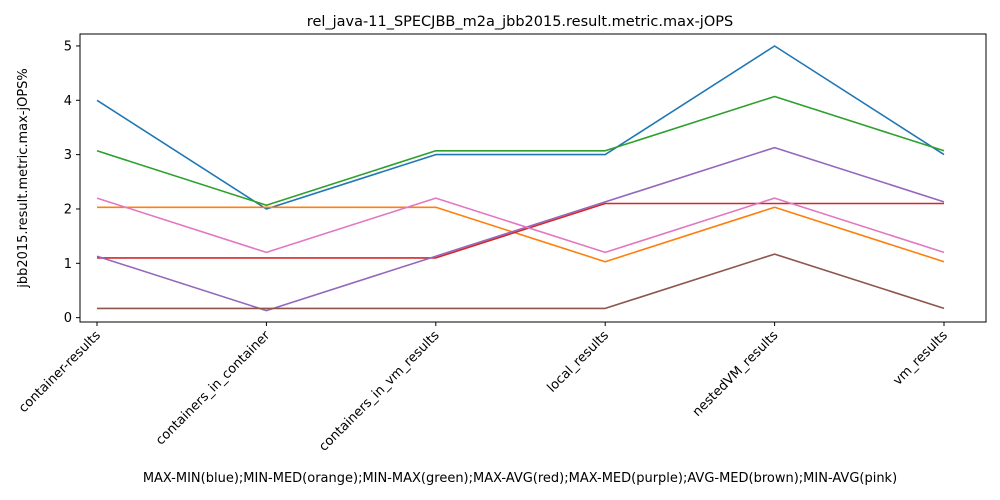 This screenshot has height=500, width=1000. I want to click on y-axis-label: jbb2015.result.metric.max-jOPS%, so click(23, 178).